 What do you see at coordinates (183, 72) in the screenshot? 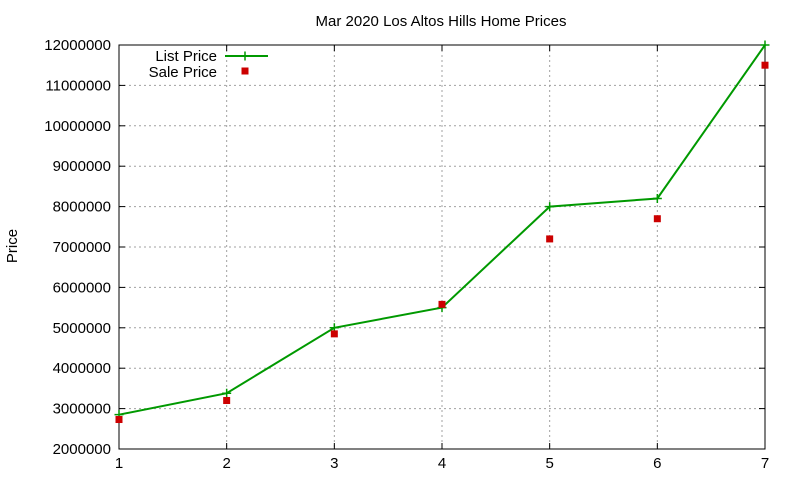
I see `legend-label-sale-price: Sale Price` at bounding box center [183, 72].